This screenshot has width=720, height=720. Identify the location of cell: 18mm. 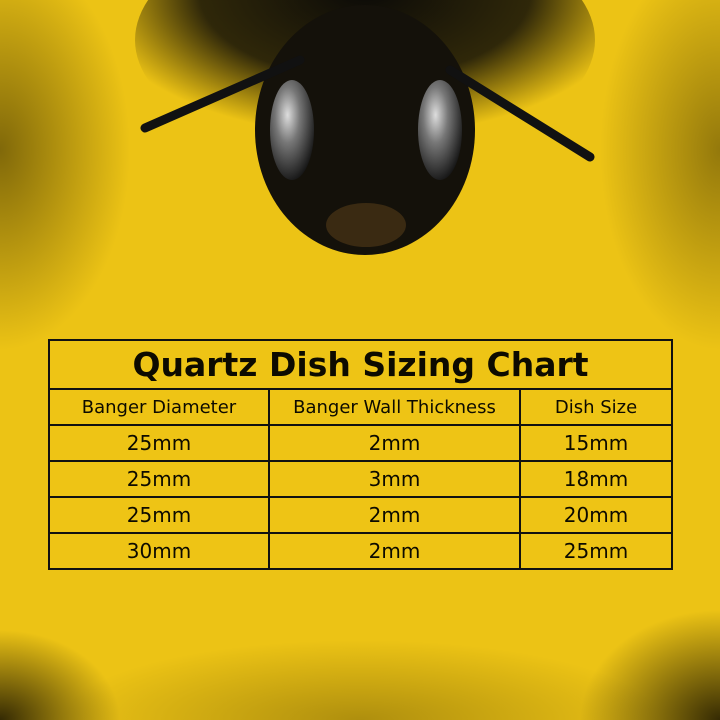
(596, 479).